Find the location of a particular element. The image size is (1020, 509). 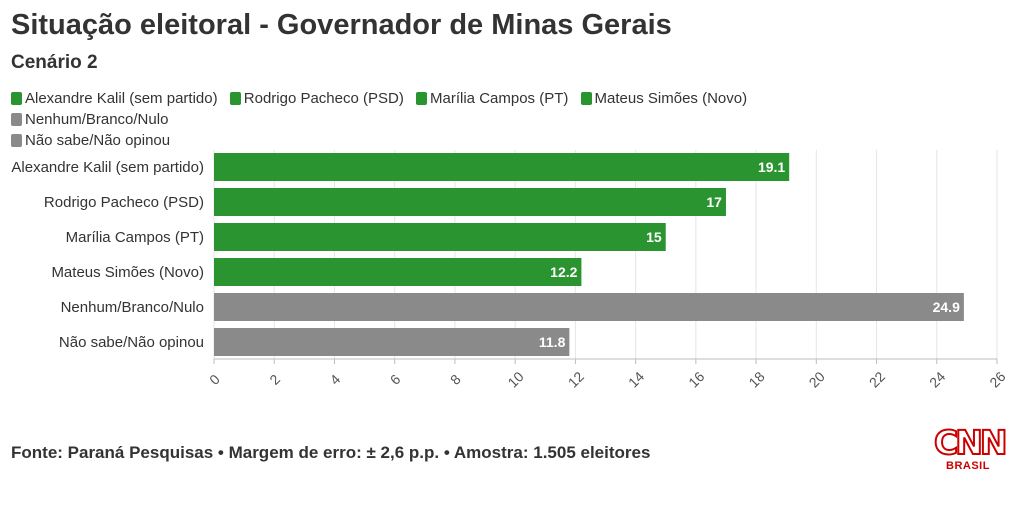

x-tick-label: 2 is located at coordinates (274, 379).